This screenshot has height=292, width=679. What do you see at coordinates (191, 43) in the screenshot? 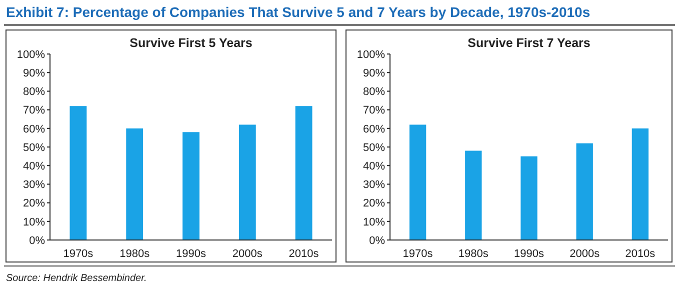
I see `chart-title: Survive First 5 Years` at bounding box center [191, 43].